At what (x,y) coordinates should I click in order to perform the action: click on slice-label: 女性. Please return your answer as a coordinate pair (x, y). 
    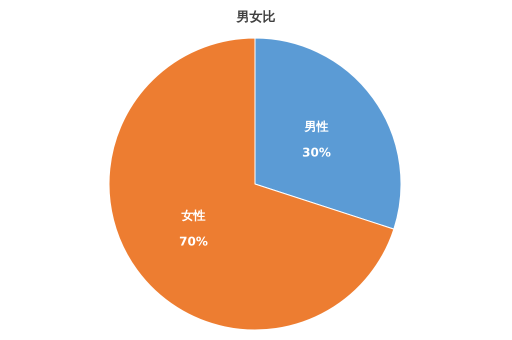
    Looking at the image, I should click on (193, 215).